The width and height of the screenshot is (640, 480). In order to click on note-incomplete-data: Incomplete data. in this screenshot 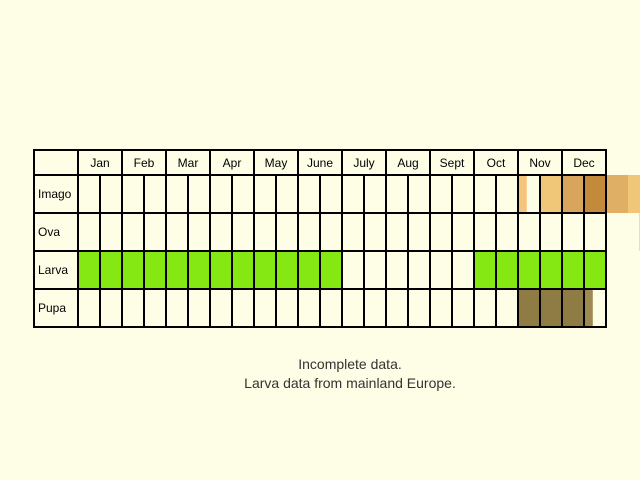, I will do `click(350, 364)`.